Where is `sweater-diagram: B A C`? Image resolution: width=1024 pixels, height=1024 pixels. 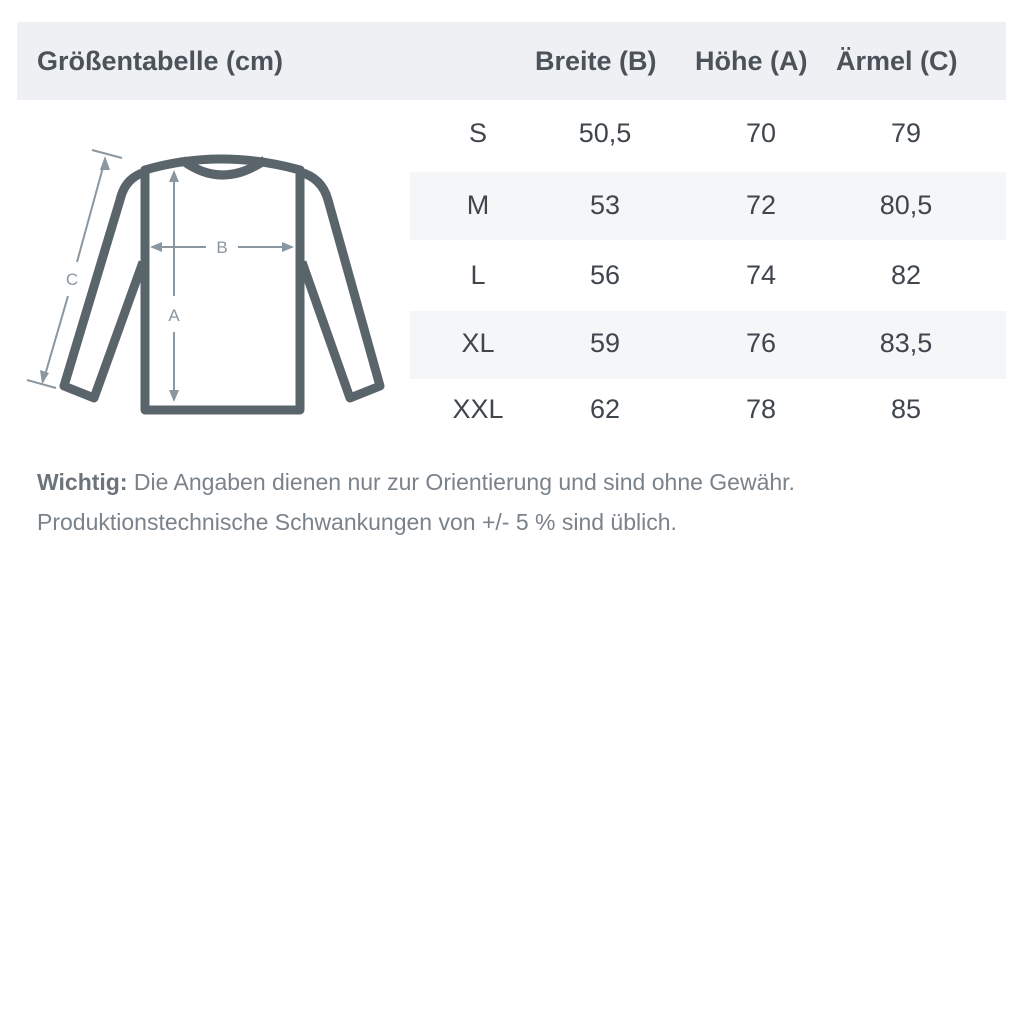 sweater-diagram: B A C is located at coordinates (205, 282).